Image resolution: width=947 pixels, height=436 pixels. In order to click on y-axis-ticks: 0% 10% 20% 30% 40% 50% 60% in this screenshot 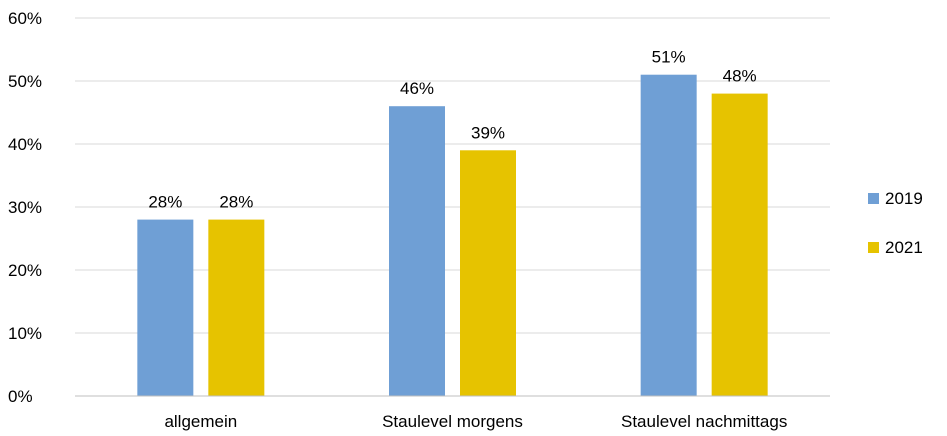, I will do `click(25, 207)`.